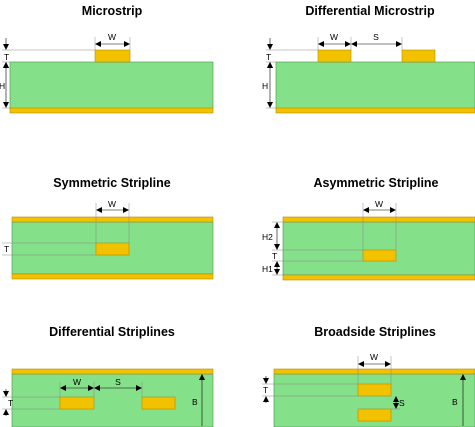 This screenshot has width=475, height=427. Describe the element at coordinates (111, 85) in the screenshot. I see `microstrip-substrate` at that location.